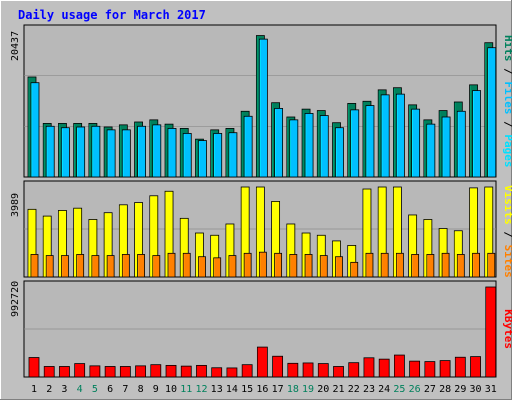  What do you see at coordinates (354, 389) in the screenshot?
I see `day-label: 22` at bounding box center [354, 389].